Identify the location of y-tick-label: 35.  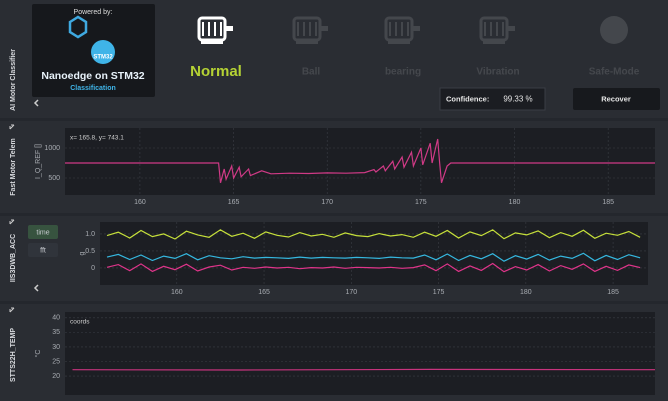
(56, 332).